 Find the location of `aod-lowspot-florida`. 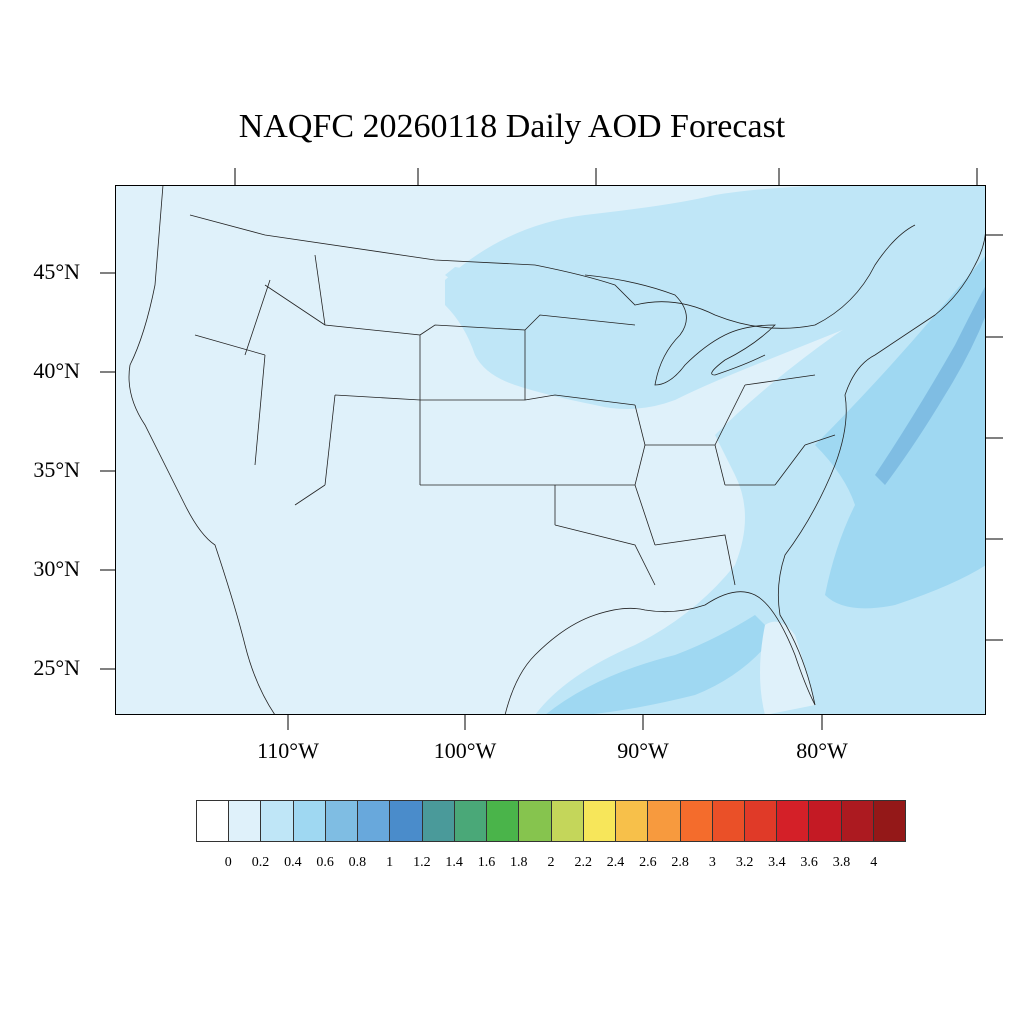

aod-lowspot-florida is located at coordinates (787, 668).